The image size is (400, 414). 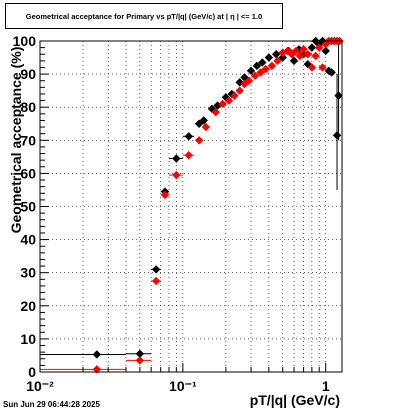 I want to click on y-tick-label: 60, so click(x=28, y=173).